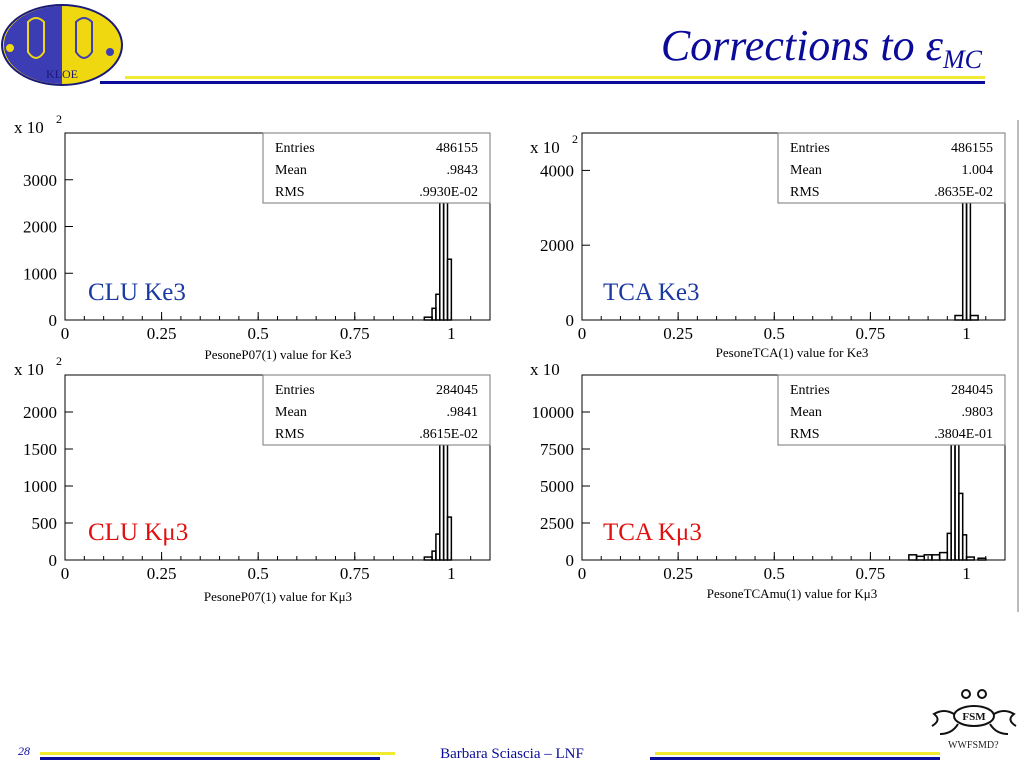  What do you see at coordinates (795, 758) in the screenshot?
I see `footer-blue-line-right` at bounding box center [795, 758].